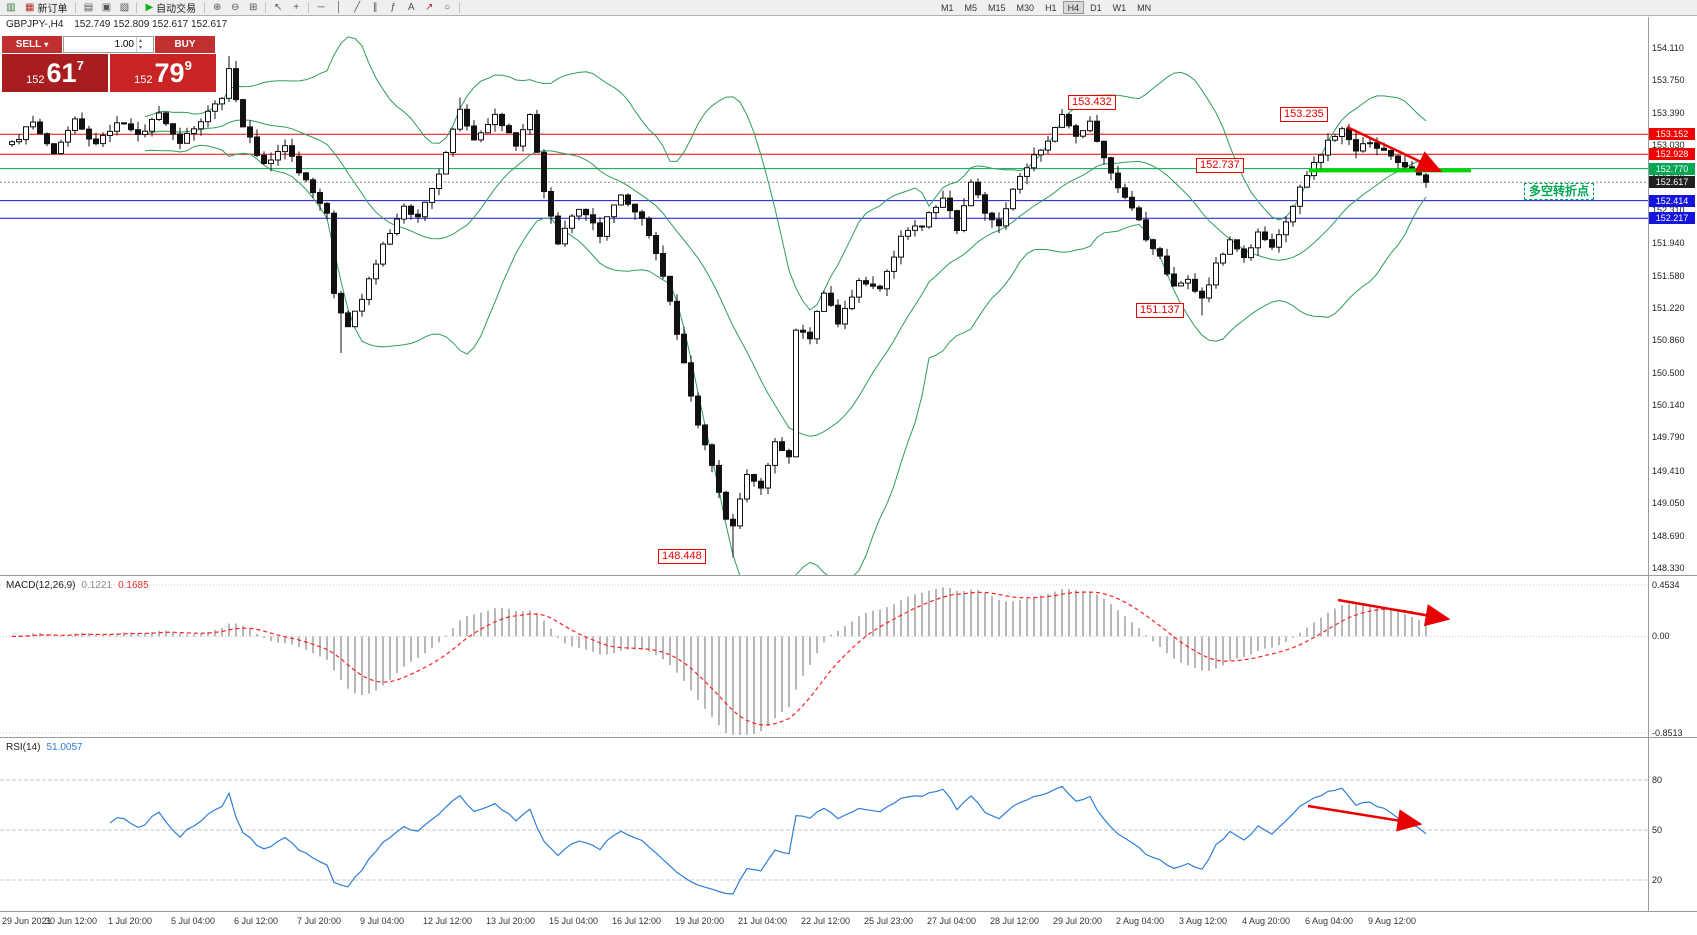 The height and width of the screenshot is (935, 1697). Describe the element at coordinates (1160, 310) in the screenshot. I see `price-callout-label: 151.137` at that location.